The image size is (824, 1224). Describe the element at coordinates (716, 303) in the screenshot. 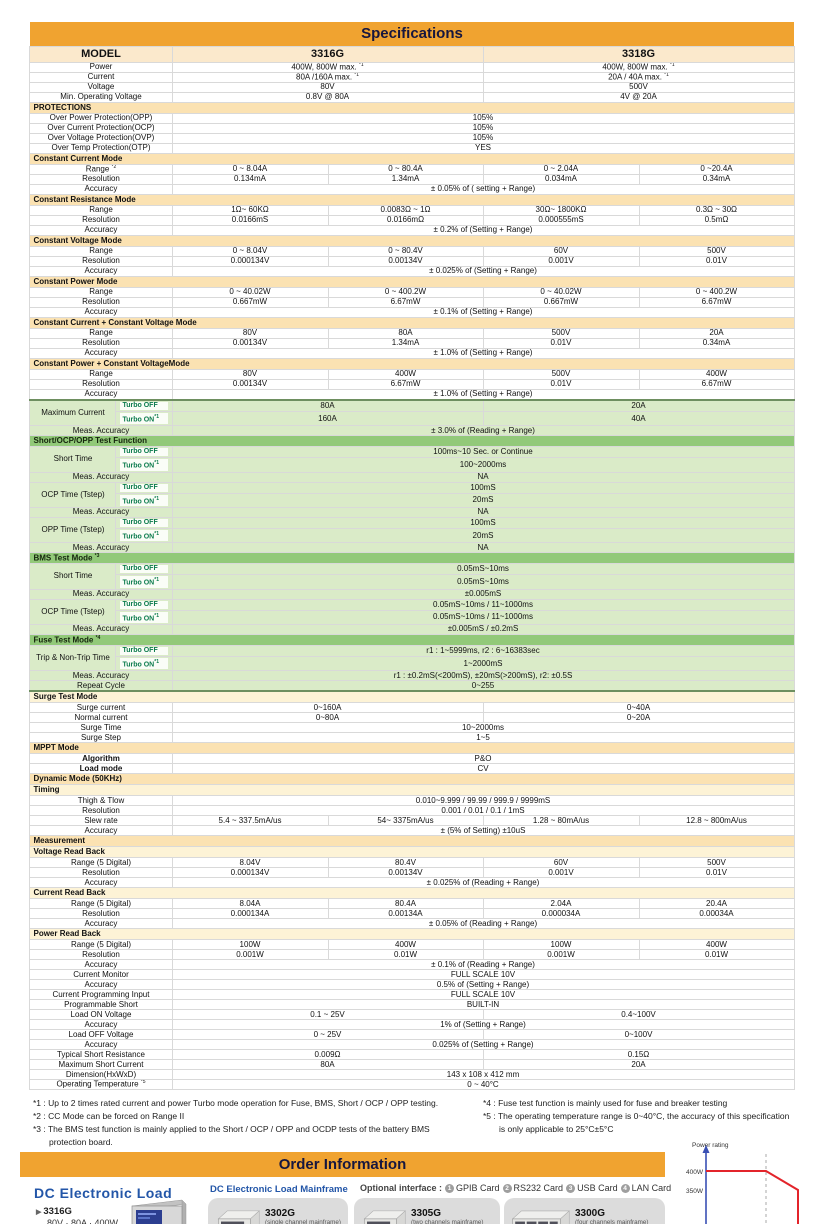

I see `spec-value: 6.67mW` at that location.